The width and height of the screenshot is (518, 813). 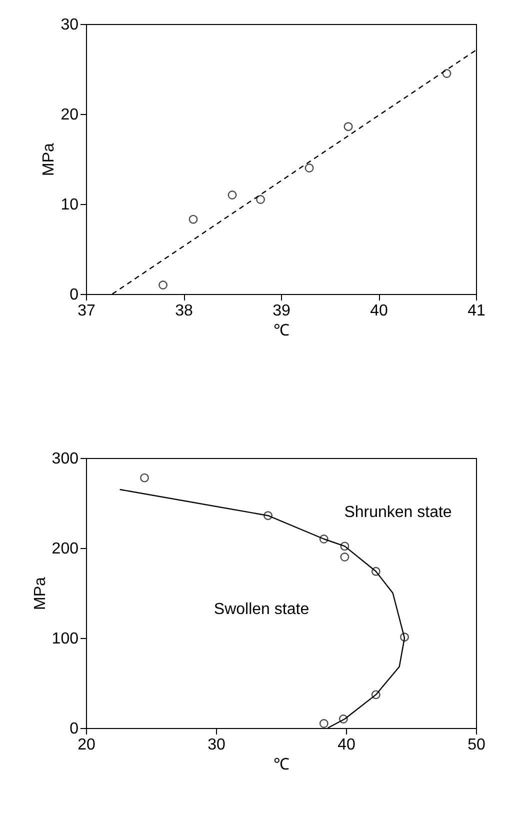 What do you see at coordinates (65, 639) in the screenshot?
I see `y-tick-label: 100` at bounding box center [65, 639].